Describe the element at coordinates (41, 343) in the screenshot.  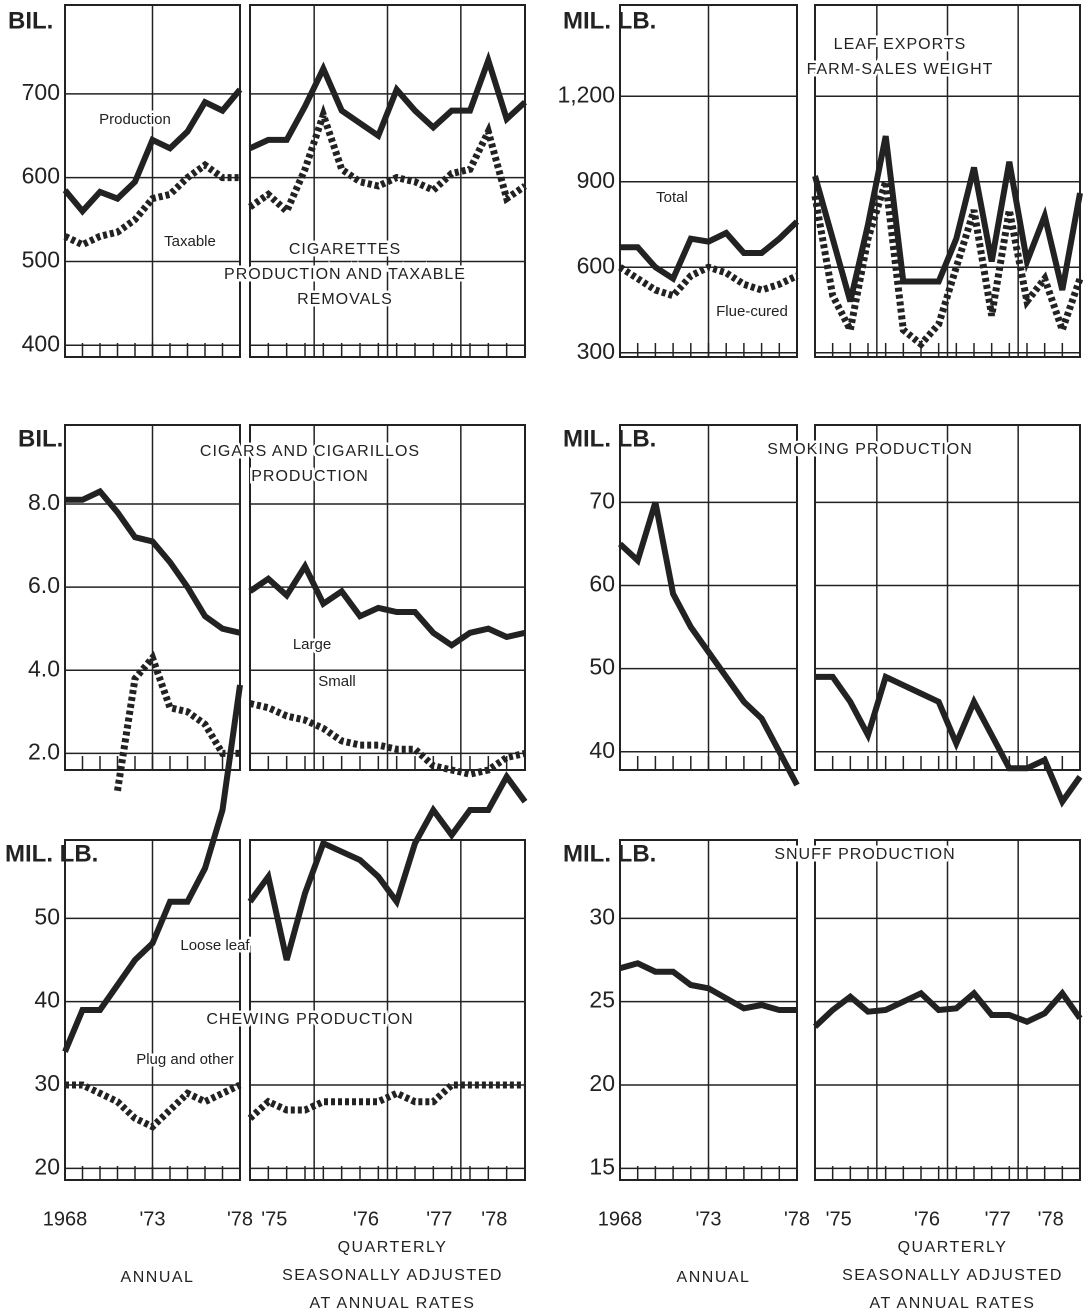
I see `y-tick-label: 400` at that location.